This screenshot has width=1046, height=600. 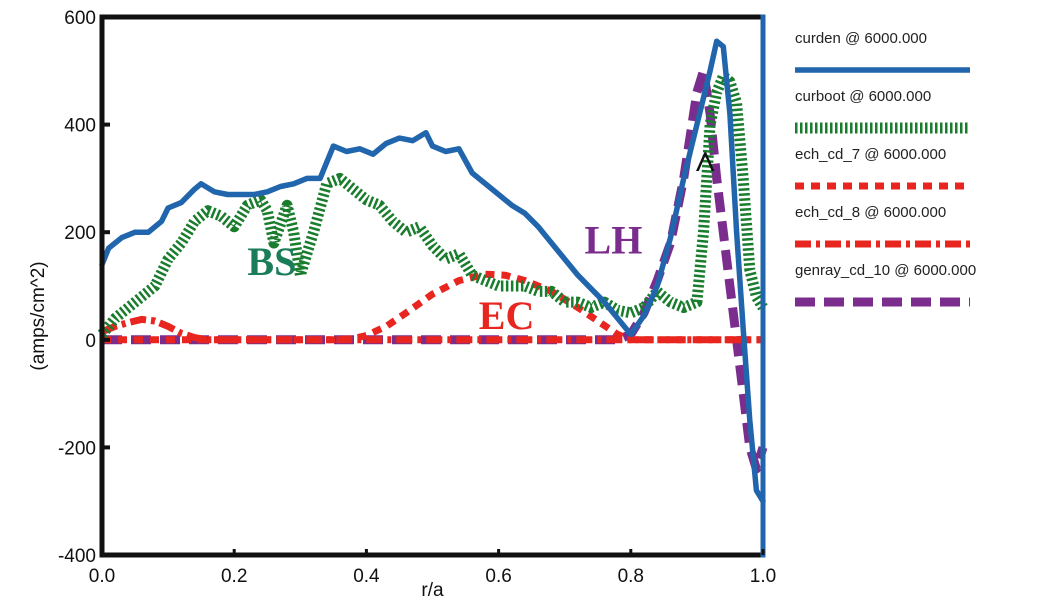 What do you see at coordinates (631, 576) in the screenshot?
I see `x-tick-label: 0.8` at bounding box center [631, 576].